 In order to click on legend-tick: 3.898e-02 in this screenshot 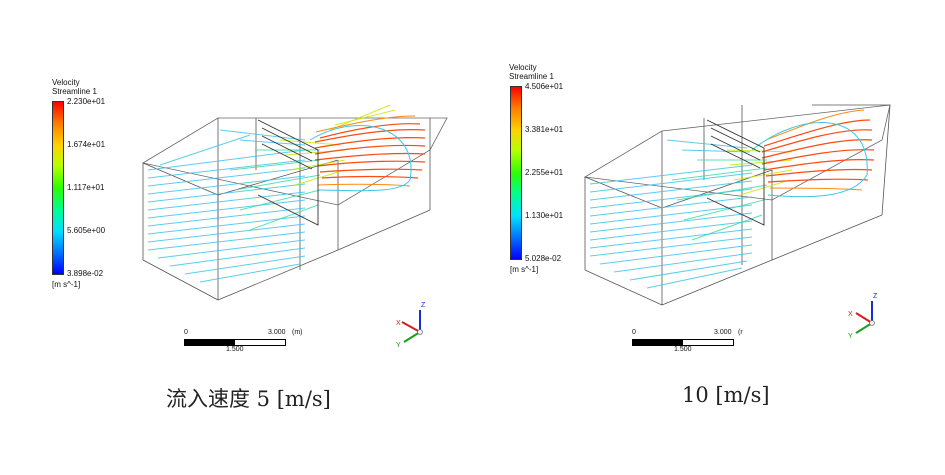, I will do `click(85, 273)`.